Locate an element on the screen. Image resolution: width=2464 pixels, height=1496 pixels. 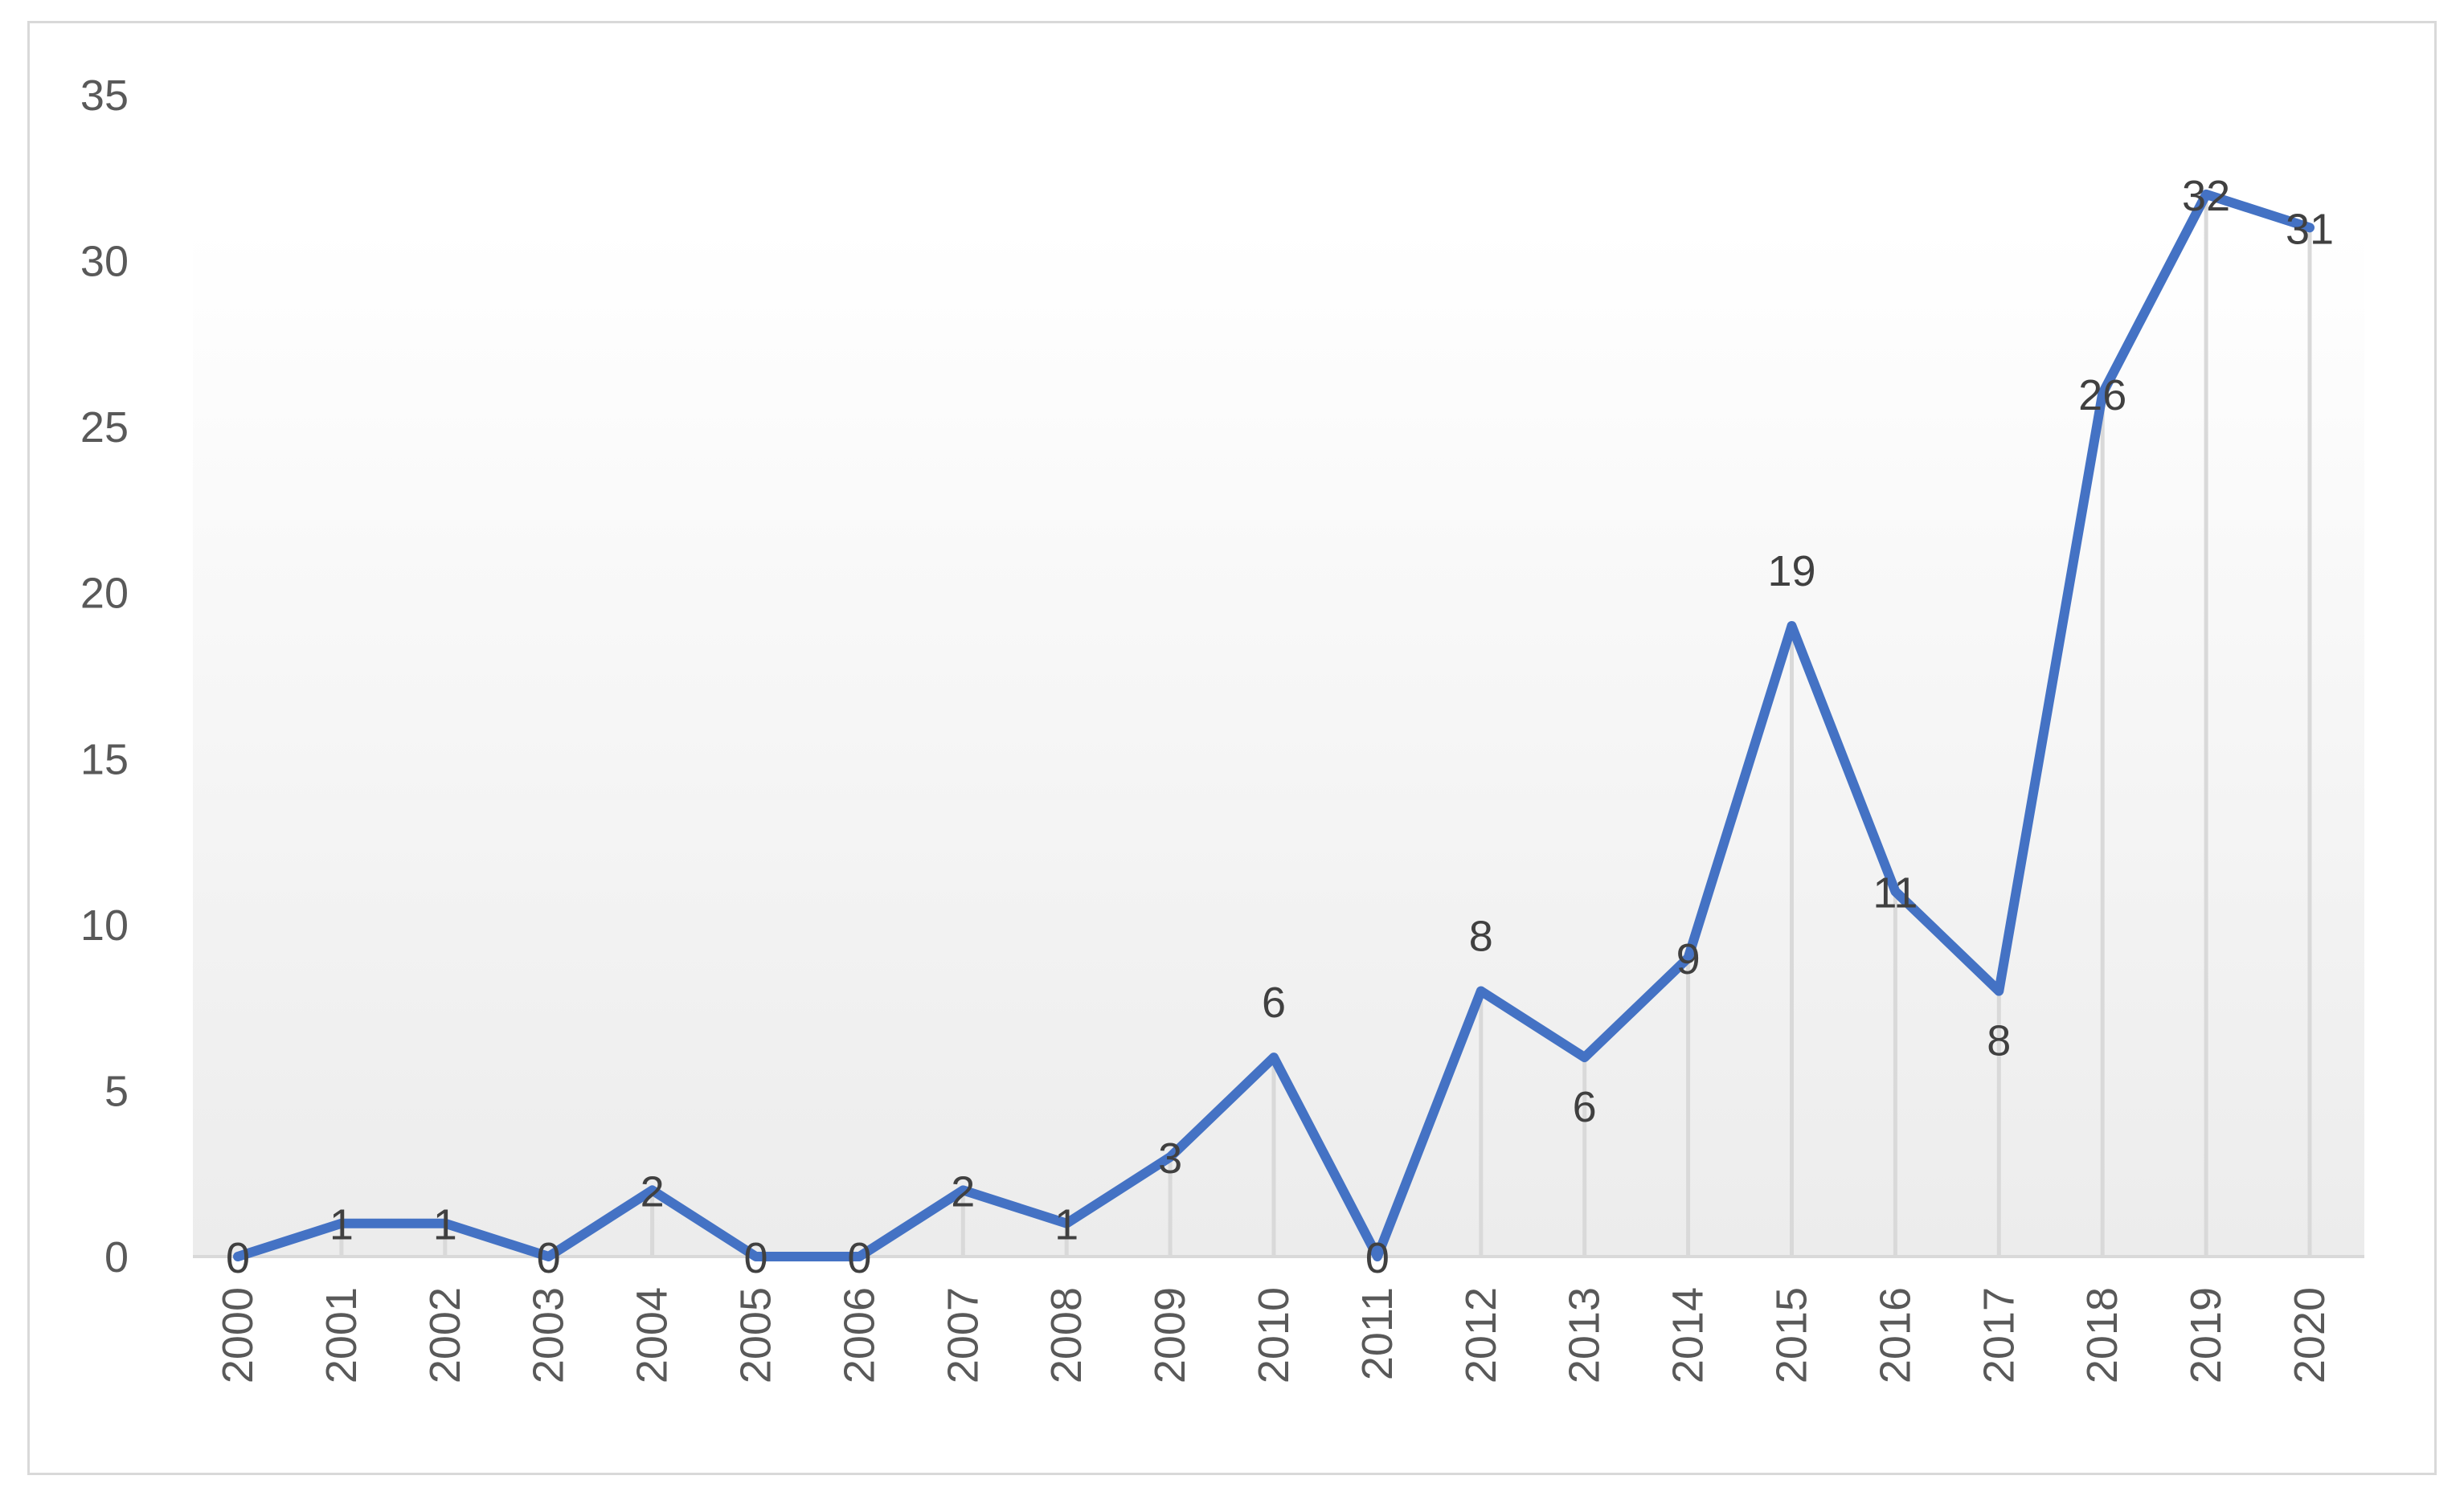
x-tick-label: 2005 is located at coordinates (756, 1335).